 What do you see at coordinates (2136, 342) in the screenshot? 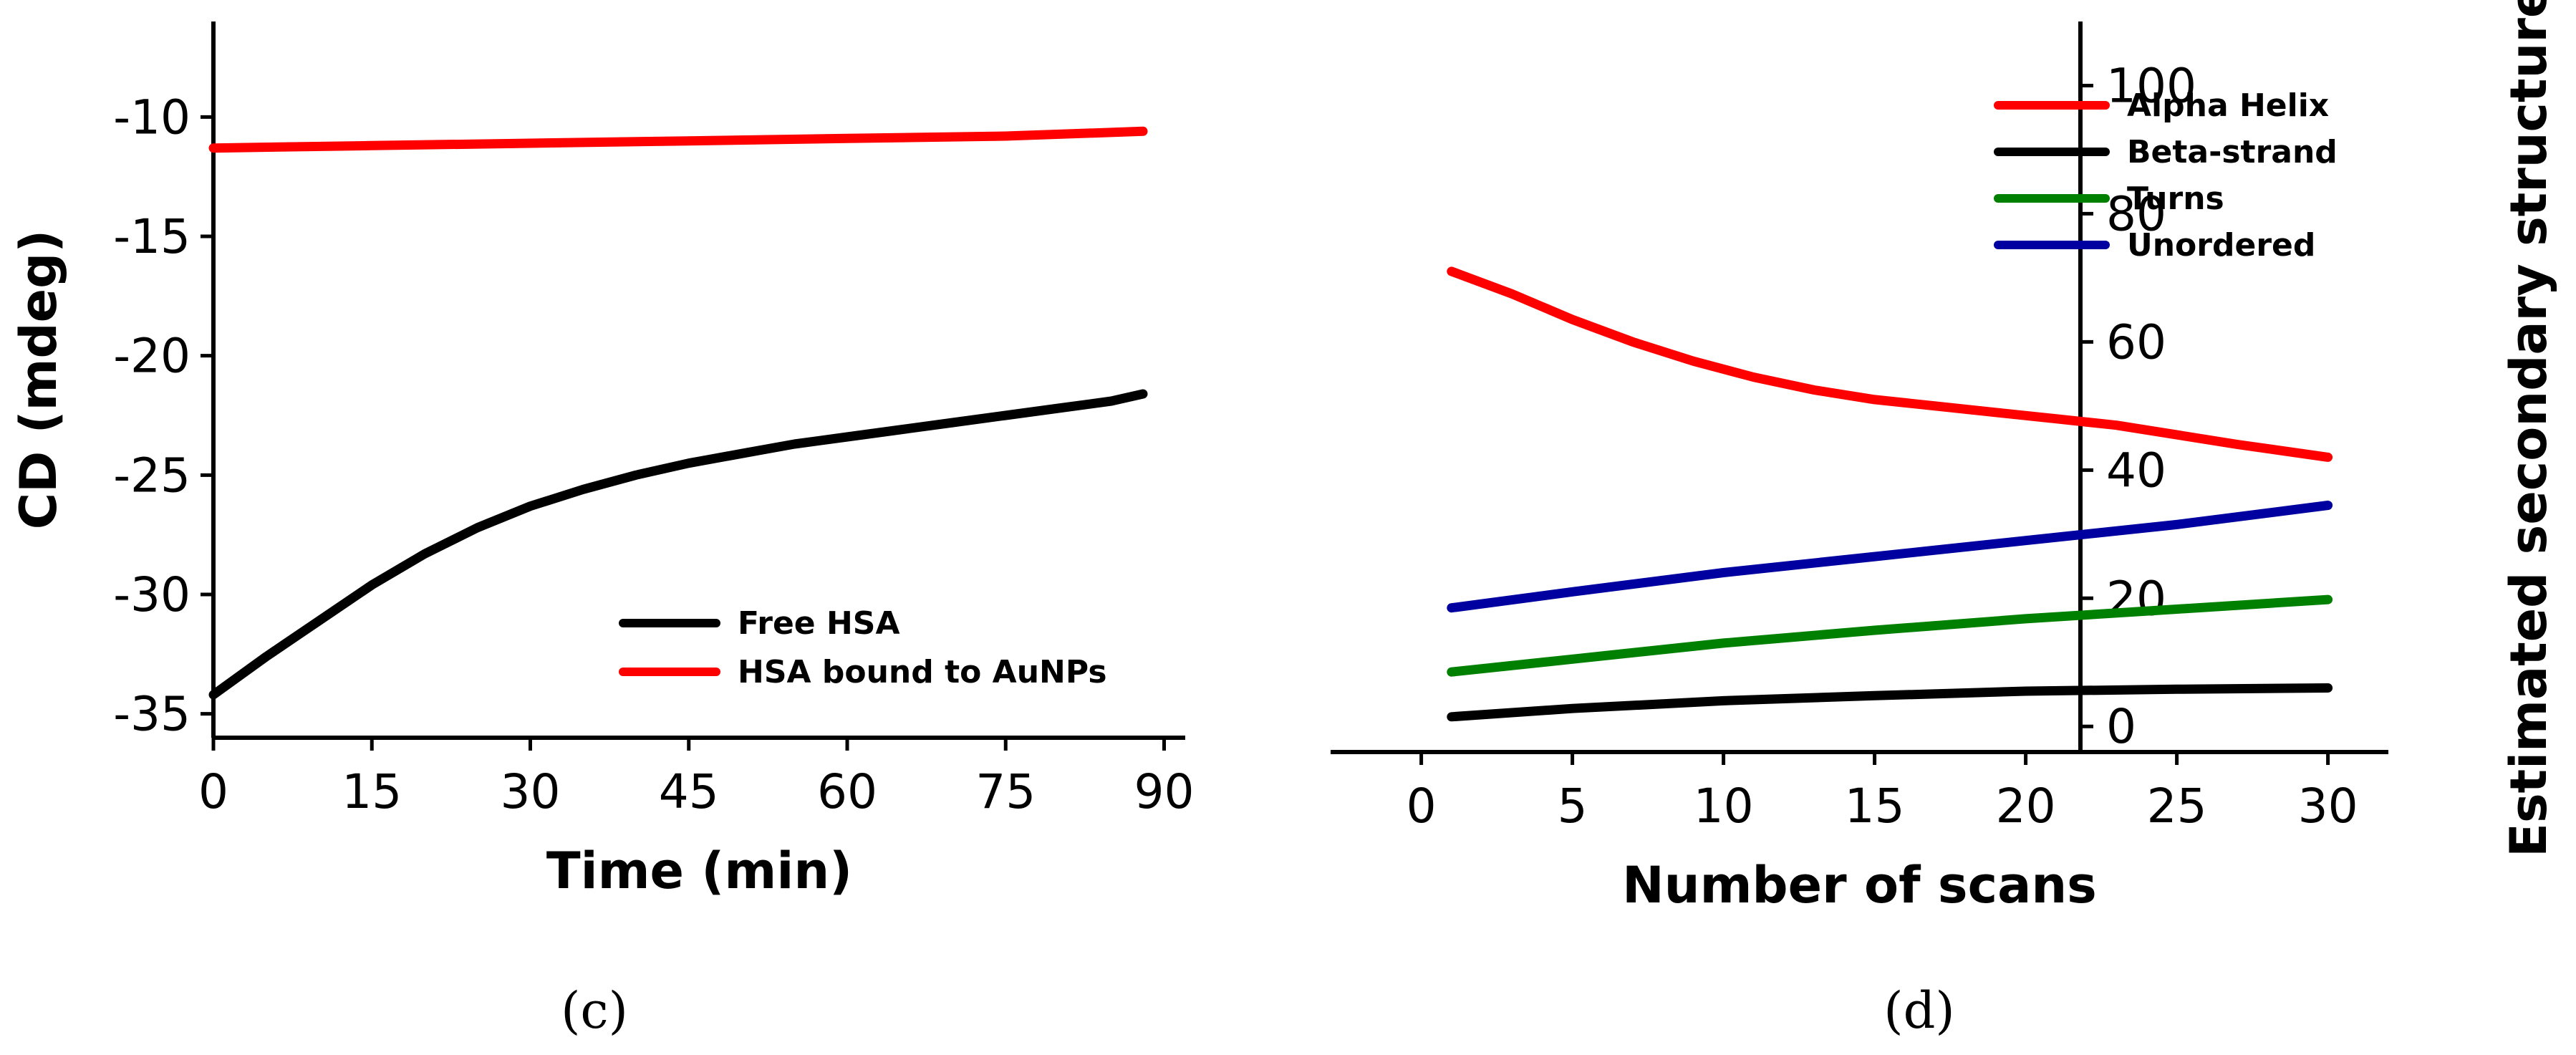
I see `y-tick-label: 60` at bounding box center [2136, 342].